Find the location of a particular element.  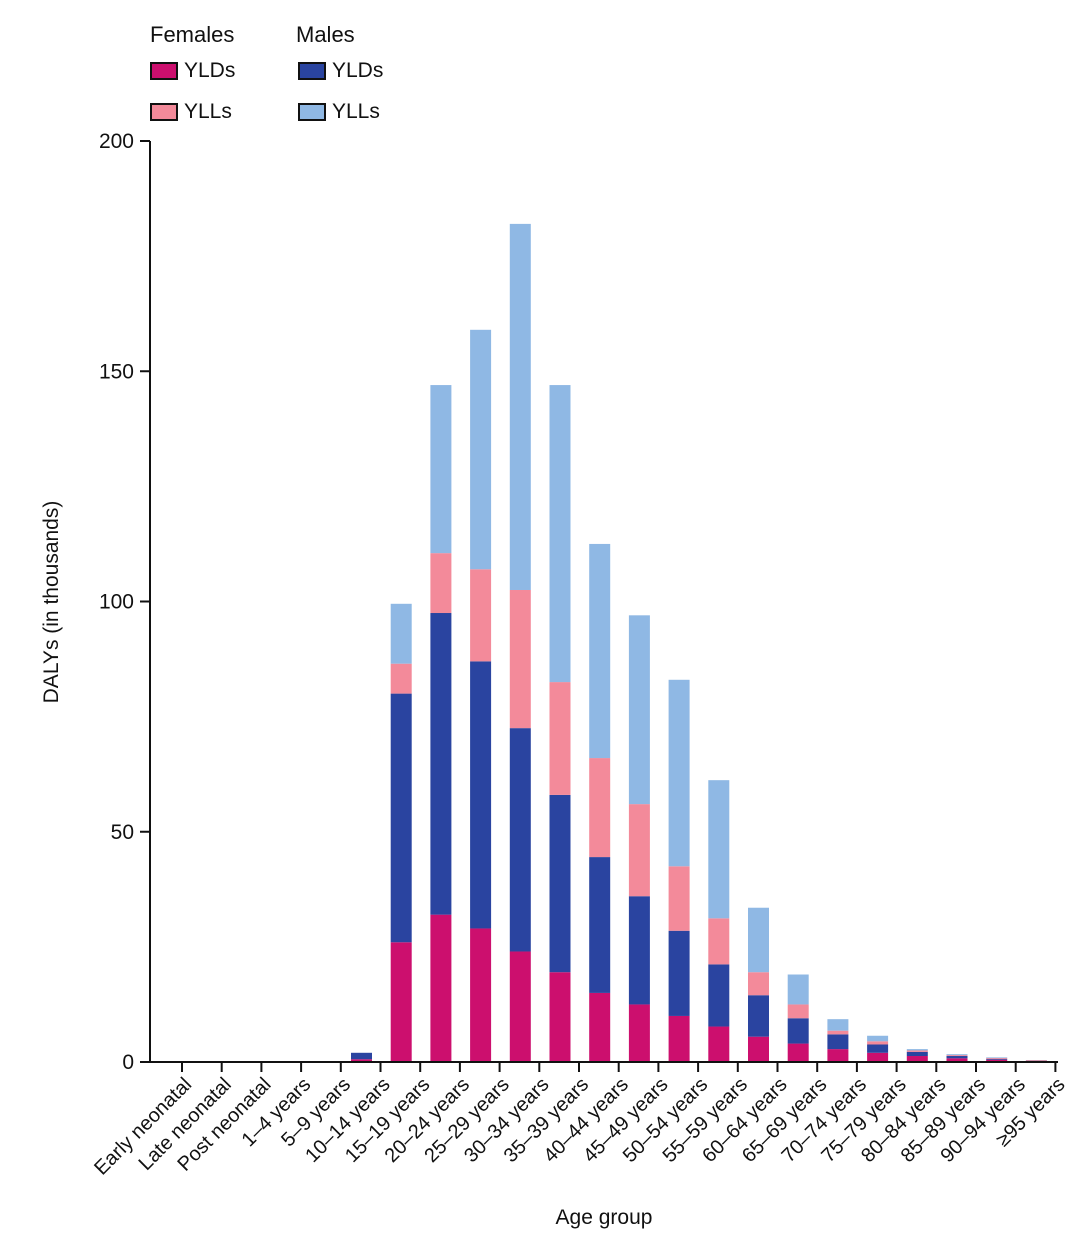

legend-item-females-ylls: YLLs is located at coordinates (191, 112).